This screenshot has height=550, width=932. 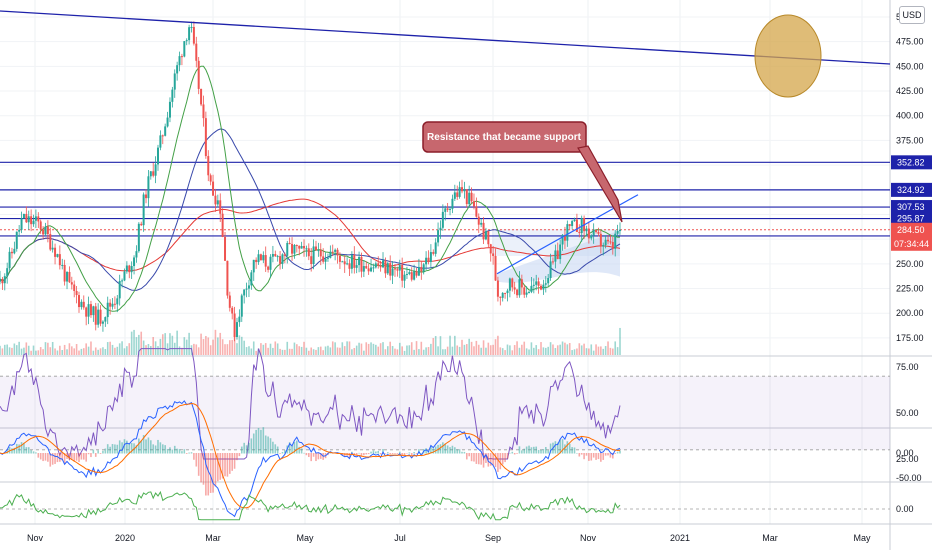 I want to click on time-axis: Nov 2020 Mar May Jul Sep Nov 2021 Mar May, so click(x=449, y=538).